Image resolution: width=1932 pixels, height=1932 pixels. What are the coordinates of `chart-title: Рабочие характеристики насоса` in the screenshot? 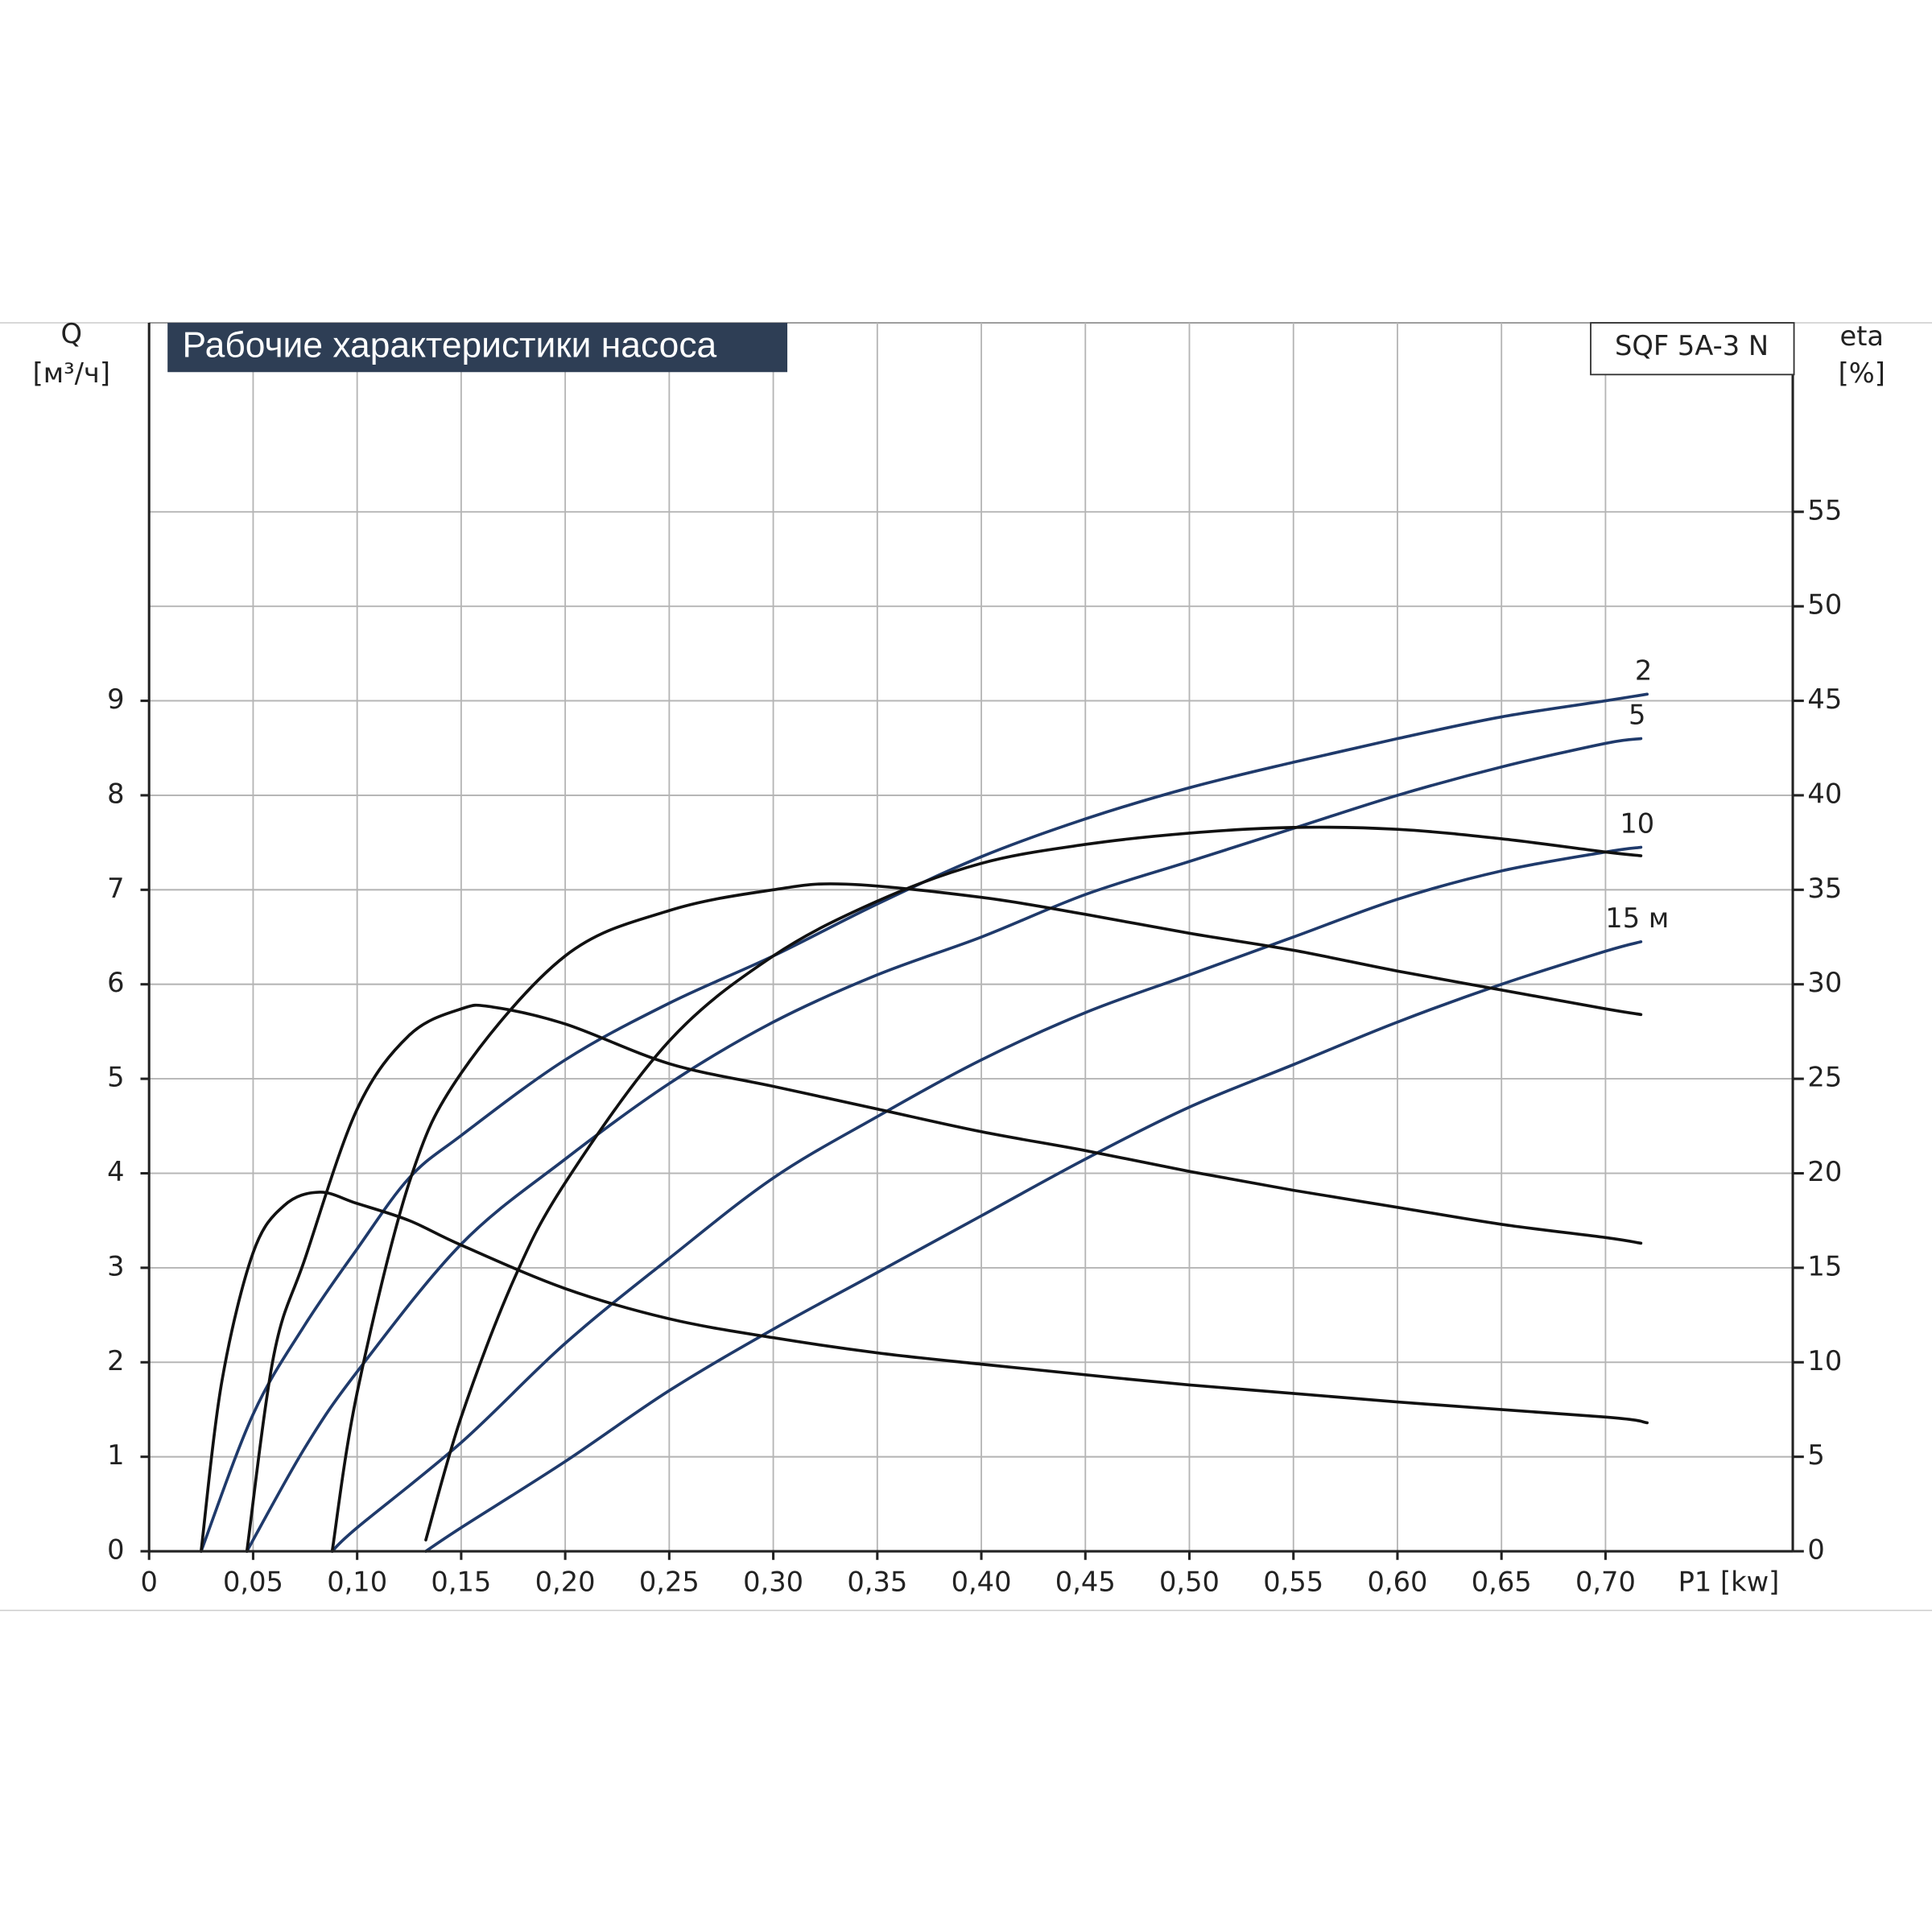 It's located at (450, 345).